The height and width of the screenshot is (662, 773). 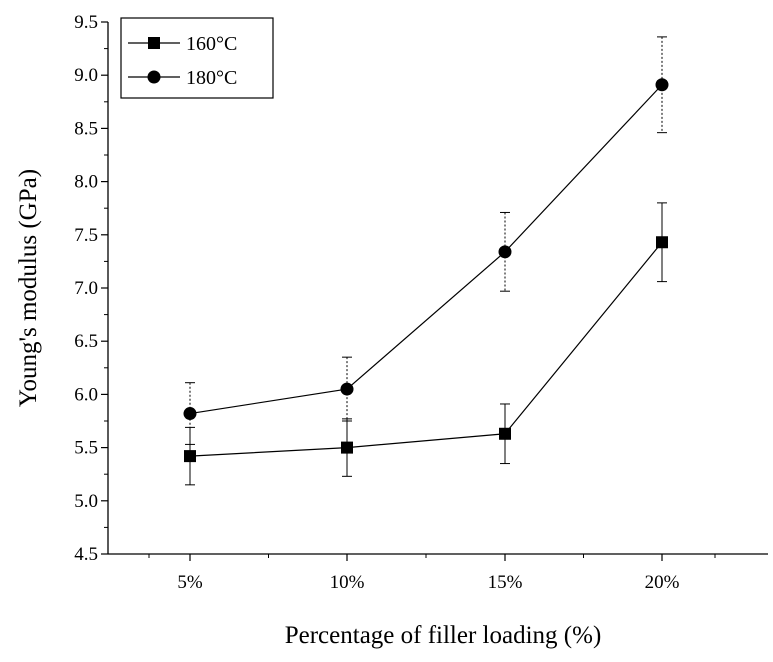 What do you see at coordinates (154, 77) in the screenshot?
I see `legend-marker-circle` at bounding box center [154, 77].